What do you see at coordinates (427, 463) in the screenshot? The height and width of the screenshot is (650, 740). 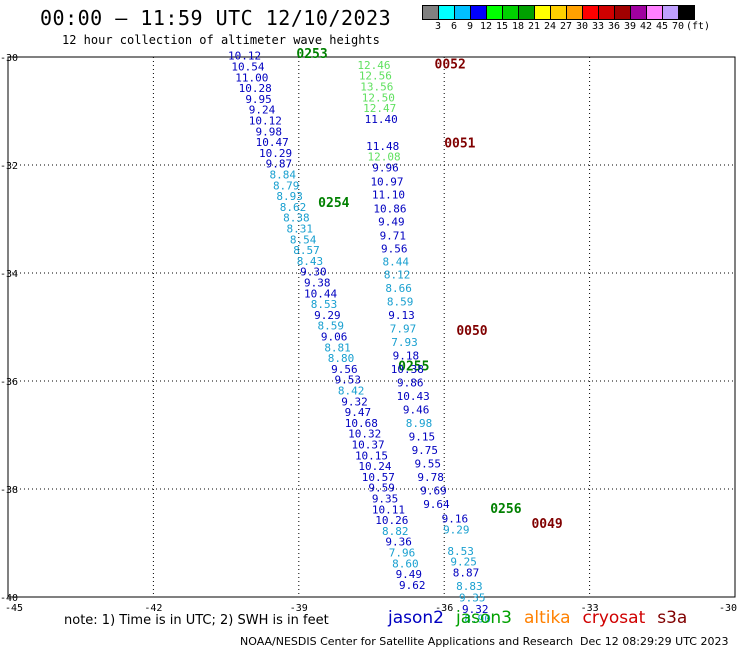 I see `wave-height-label: 9.55` at bounding box center [427, 463].